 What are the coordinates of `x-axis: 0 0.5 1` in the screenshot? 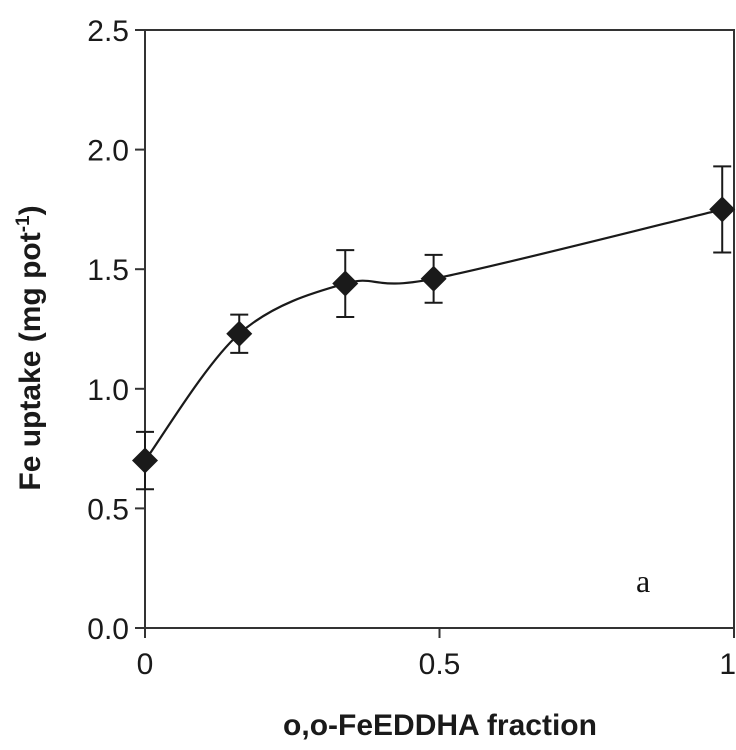 It's located at (436, 654).